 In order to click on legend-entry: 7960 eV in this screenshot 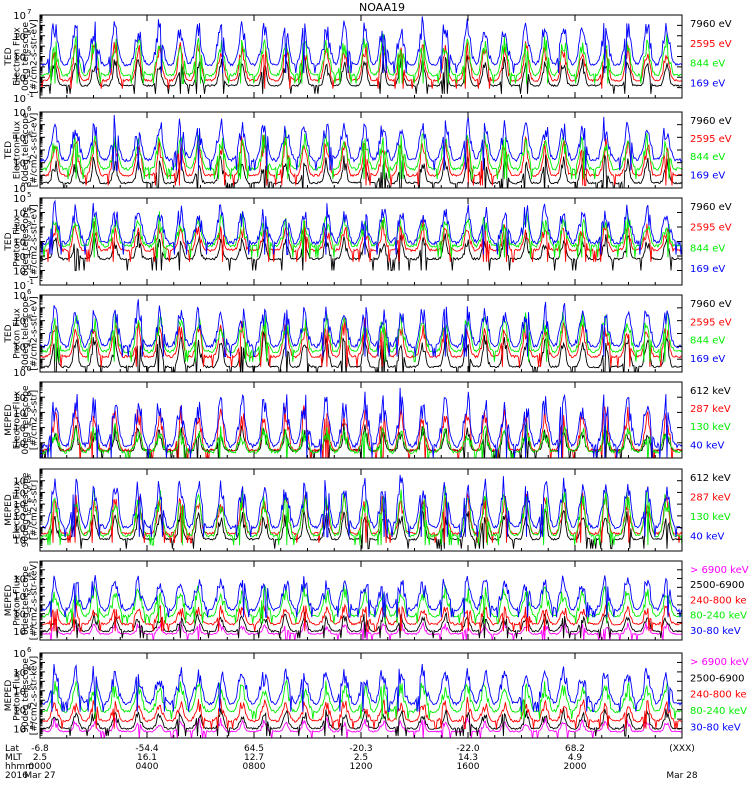, I will do `click(711, 207)`.